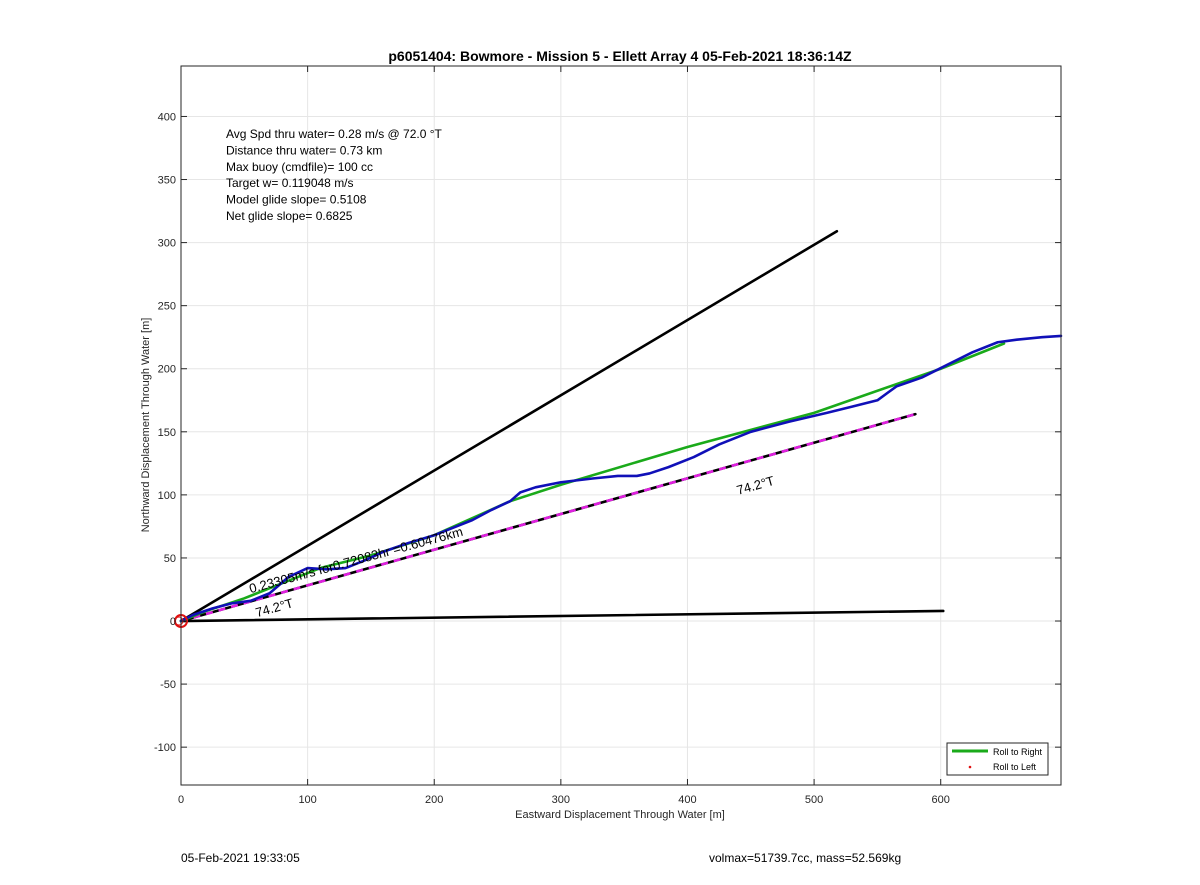  What do you see at coordinates (687, 800) in the screenshot?
I see `x-tick-label: 400` at bounding box center [687, 800].